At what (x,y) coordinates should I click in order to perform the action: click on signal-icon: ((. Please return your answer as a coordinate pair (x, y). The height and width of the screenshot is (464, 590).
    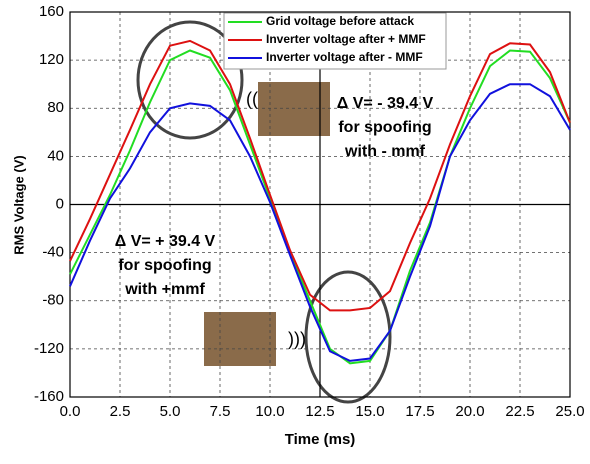
    Looking at the image, I should click on (252, 99).